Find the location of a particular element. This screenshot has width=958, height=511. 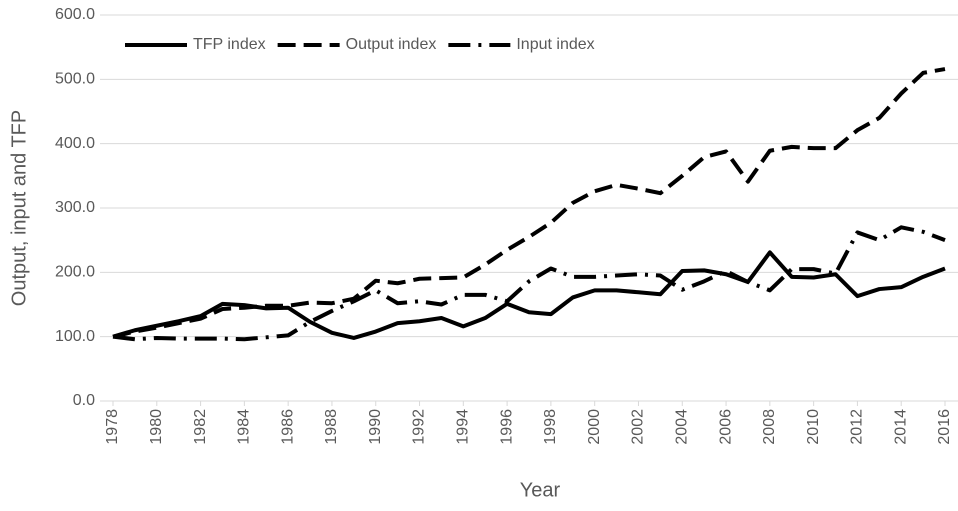

x-tick-label: 2012 is located at coordinates (857, 427).